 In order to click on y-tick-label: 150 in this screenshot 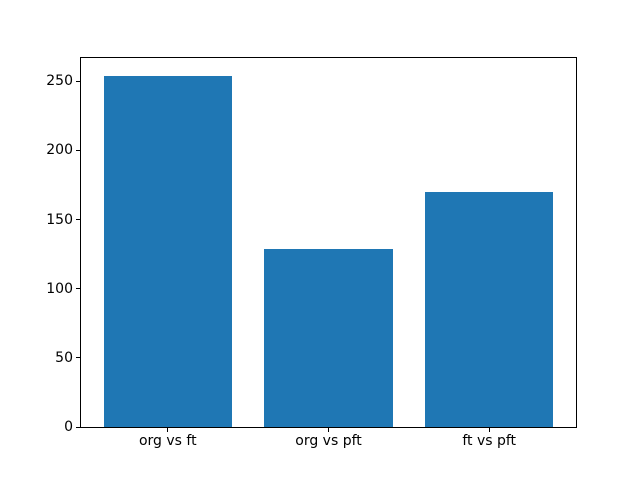, I will do `click(59, 219)`.